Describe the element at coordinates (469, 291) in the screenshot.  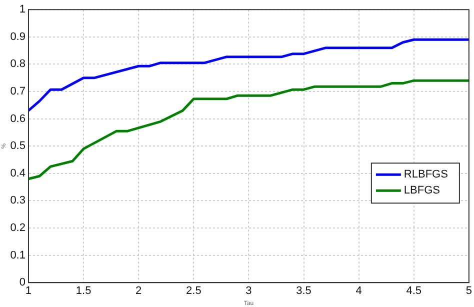
I see `x-tick-label: 5` at that location.